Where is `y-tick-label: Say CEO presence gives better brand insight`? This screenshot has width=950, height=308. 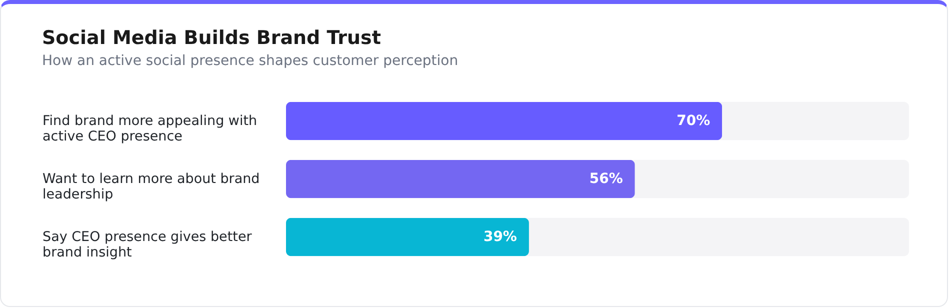
y-tick-label: Say CEO presence gives better brand insight is located at coordinates (147, 244).